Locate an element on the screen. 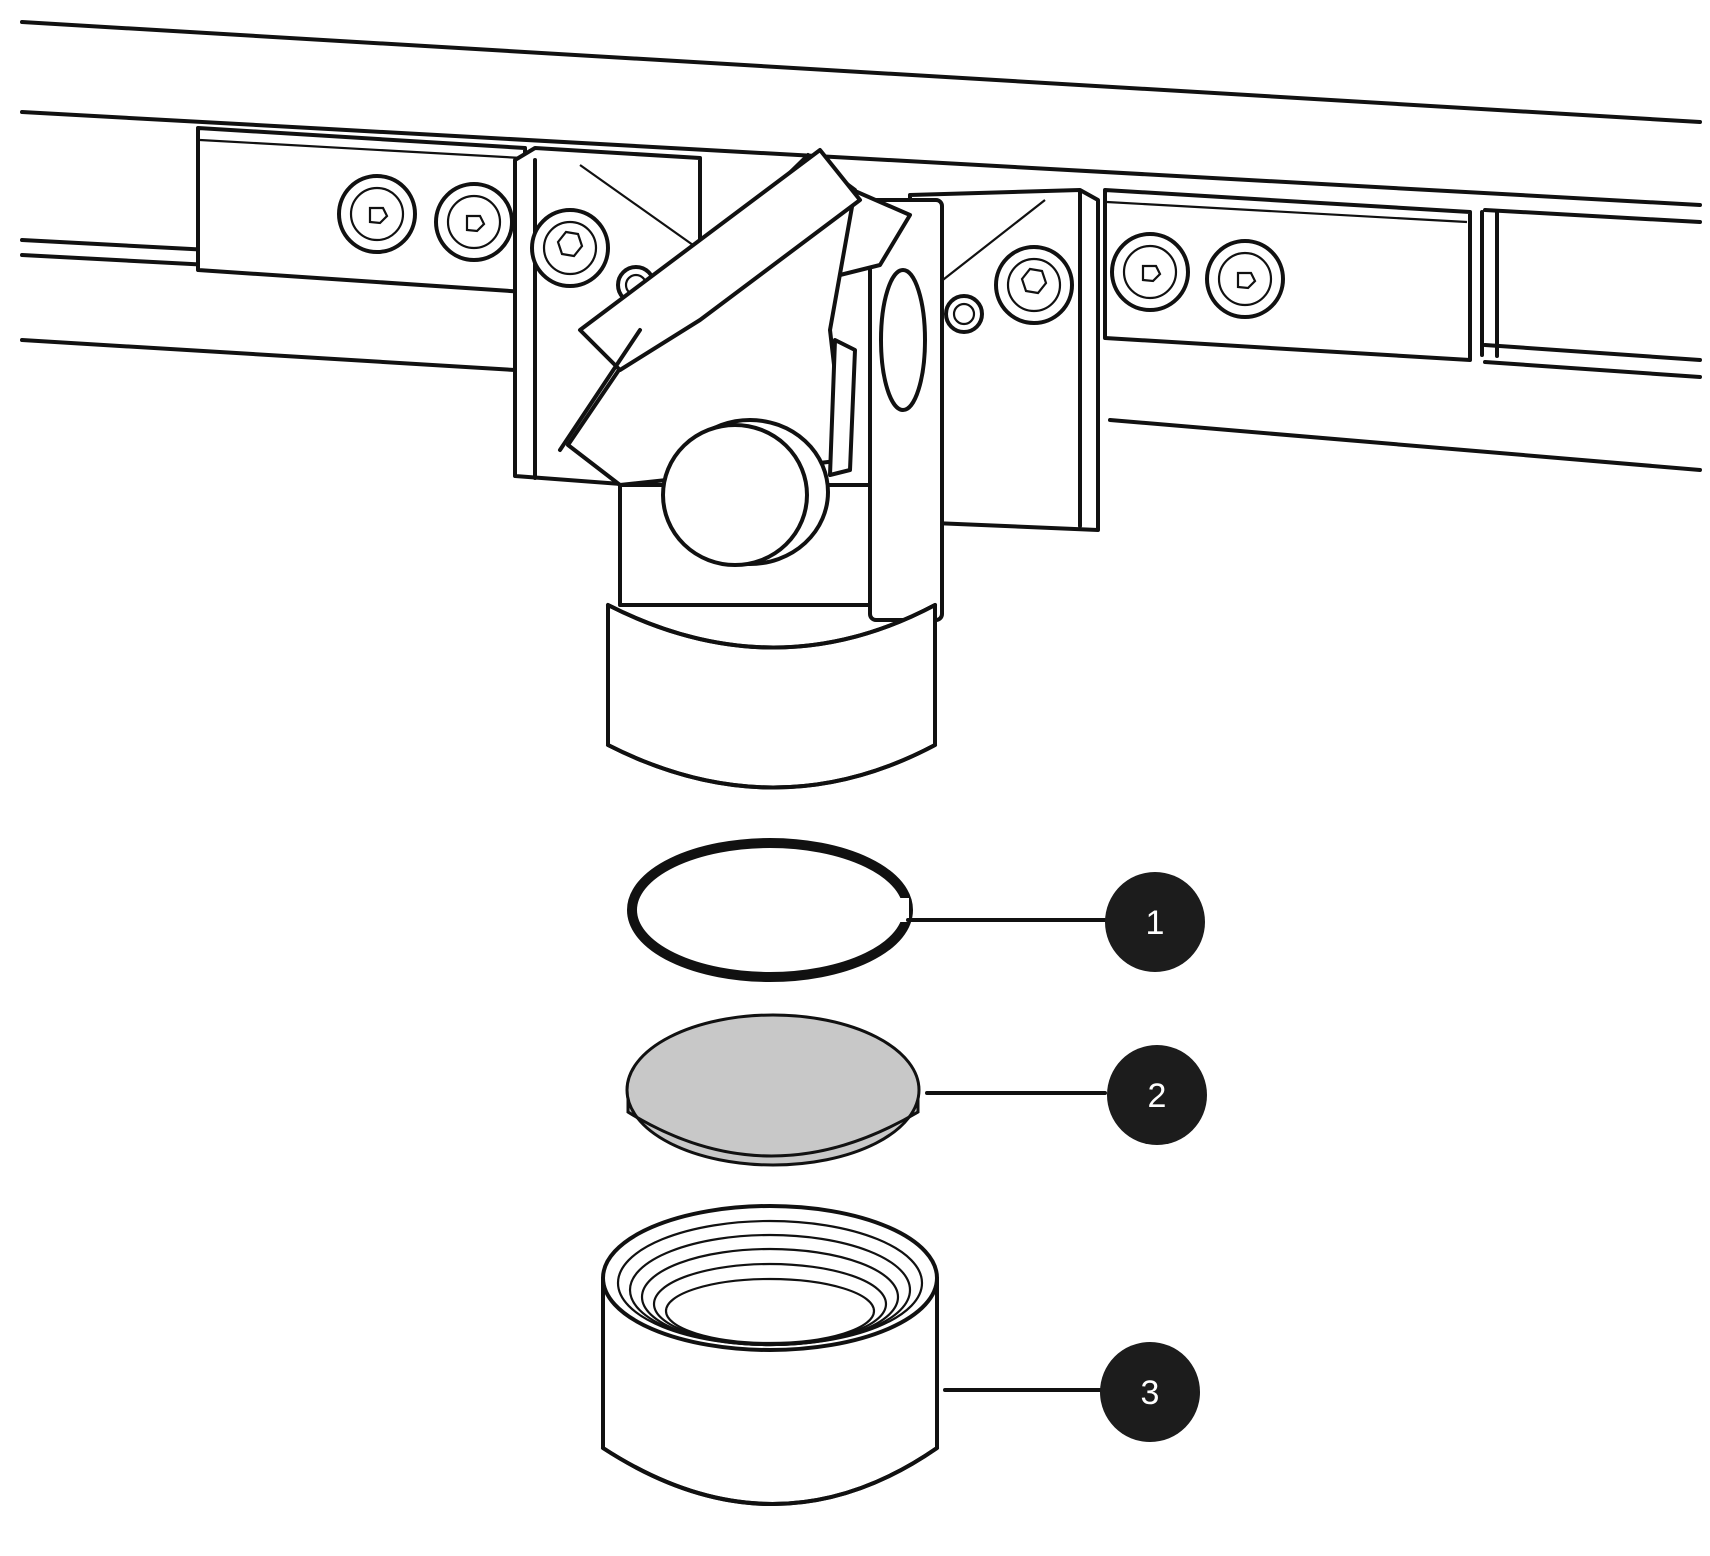 This screenshot has width=1710, height=1556. callout-1: 1 is located at coordinates (1155, 922).